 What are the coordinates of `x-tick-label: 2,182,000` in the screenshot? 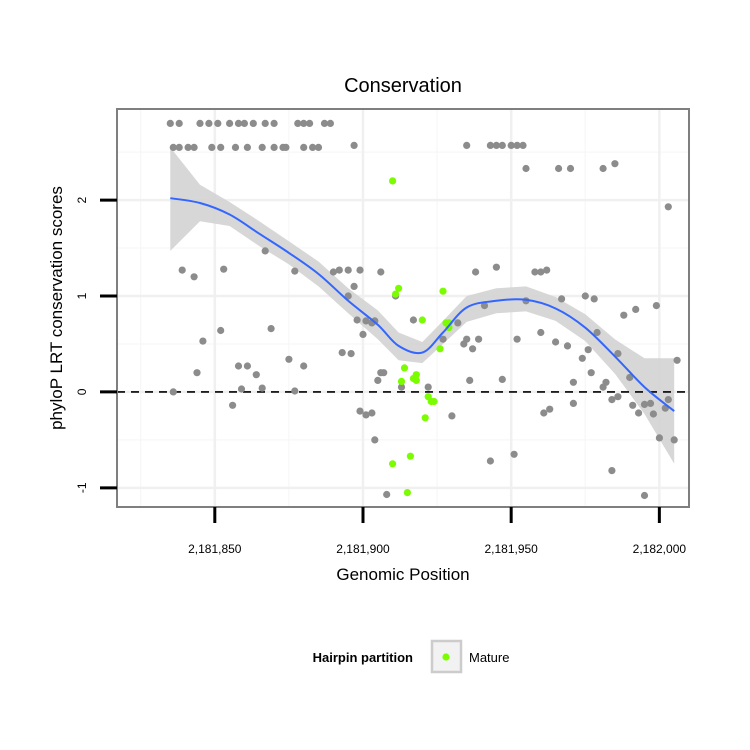 It's located at (660, 549).